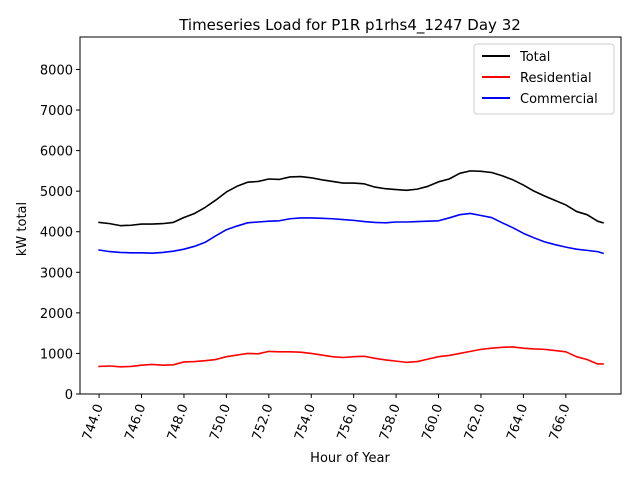  What do you see at coordinates (56, 314) in the screenshot?
I see `y-tick-label: 2000` at bounding box center [56, 314].